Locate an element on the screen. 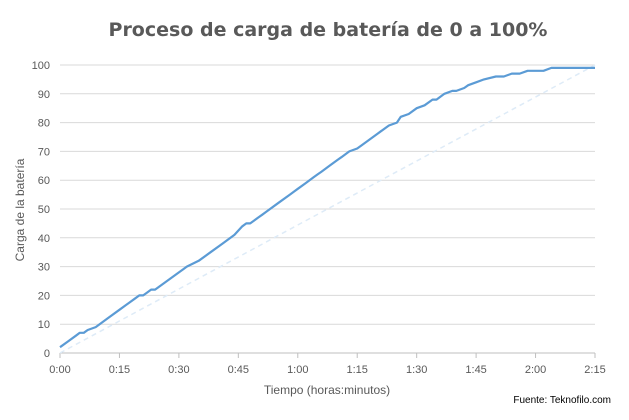 The height and width of the screenshot is (420, 629). x-tick-0: 0:00 is located at coordinates (59, 370).